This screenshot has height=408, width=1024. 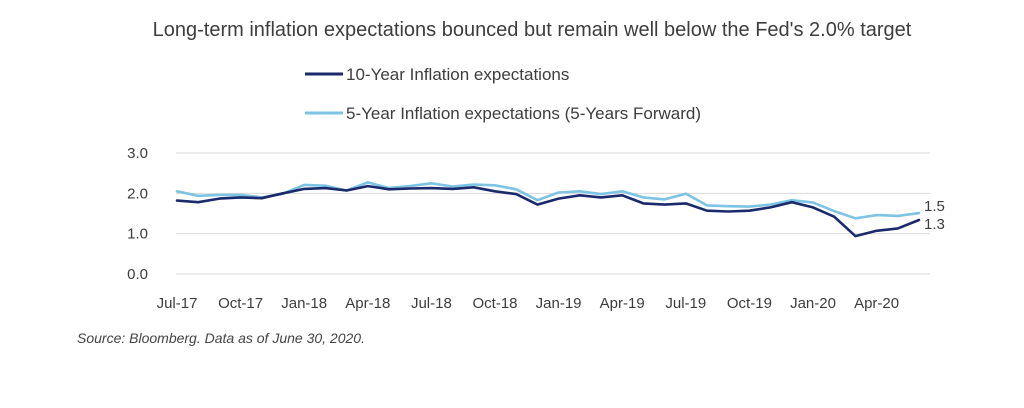 I want to click on x-tick-label: Oct-18, so click(x=494, y=303).